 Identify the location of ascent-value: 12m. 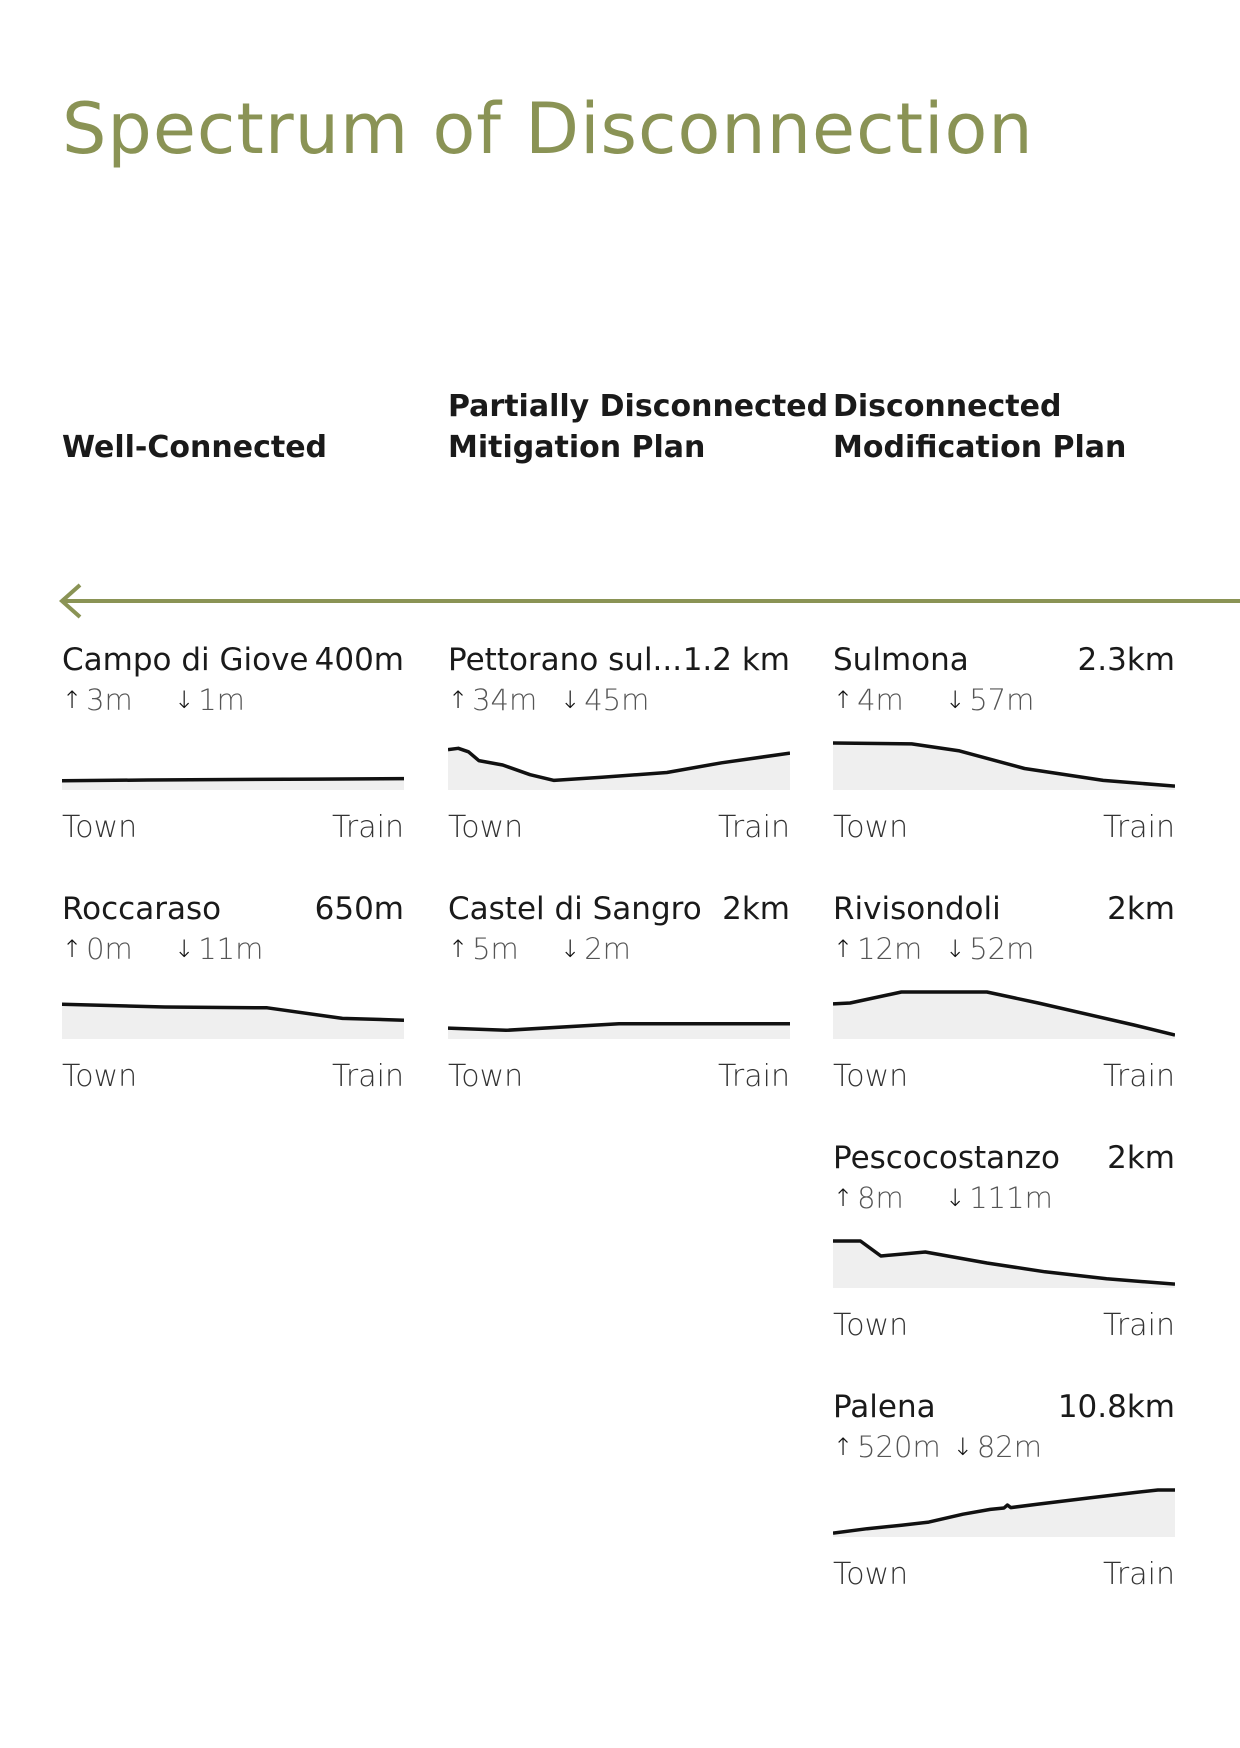
(890, 949).